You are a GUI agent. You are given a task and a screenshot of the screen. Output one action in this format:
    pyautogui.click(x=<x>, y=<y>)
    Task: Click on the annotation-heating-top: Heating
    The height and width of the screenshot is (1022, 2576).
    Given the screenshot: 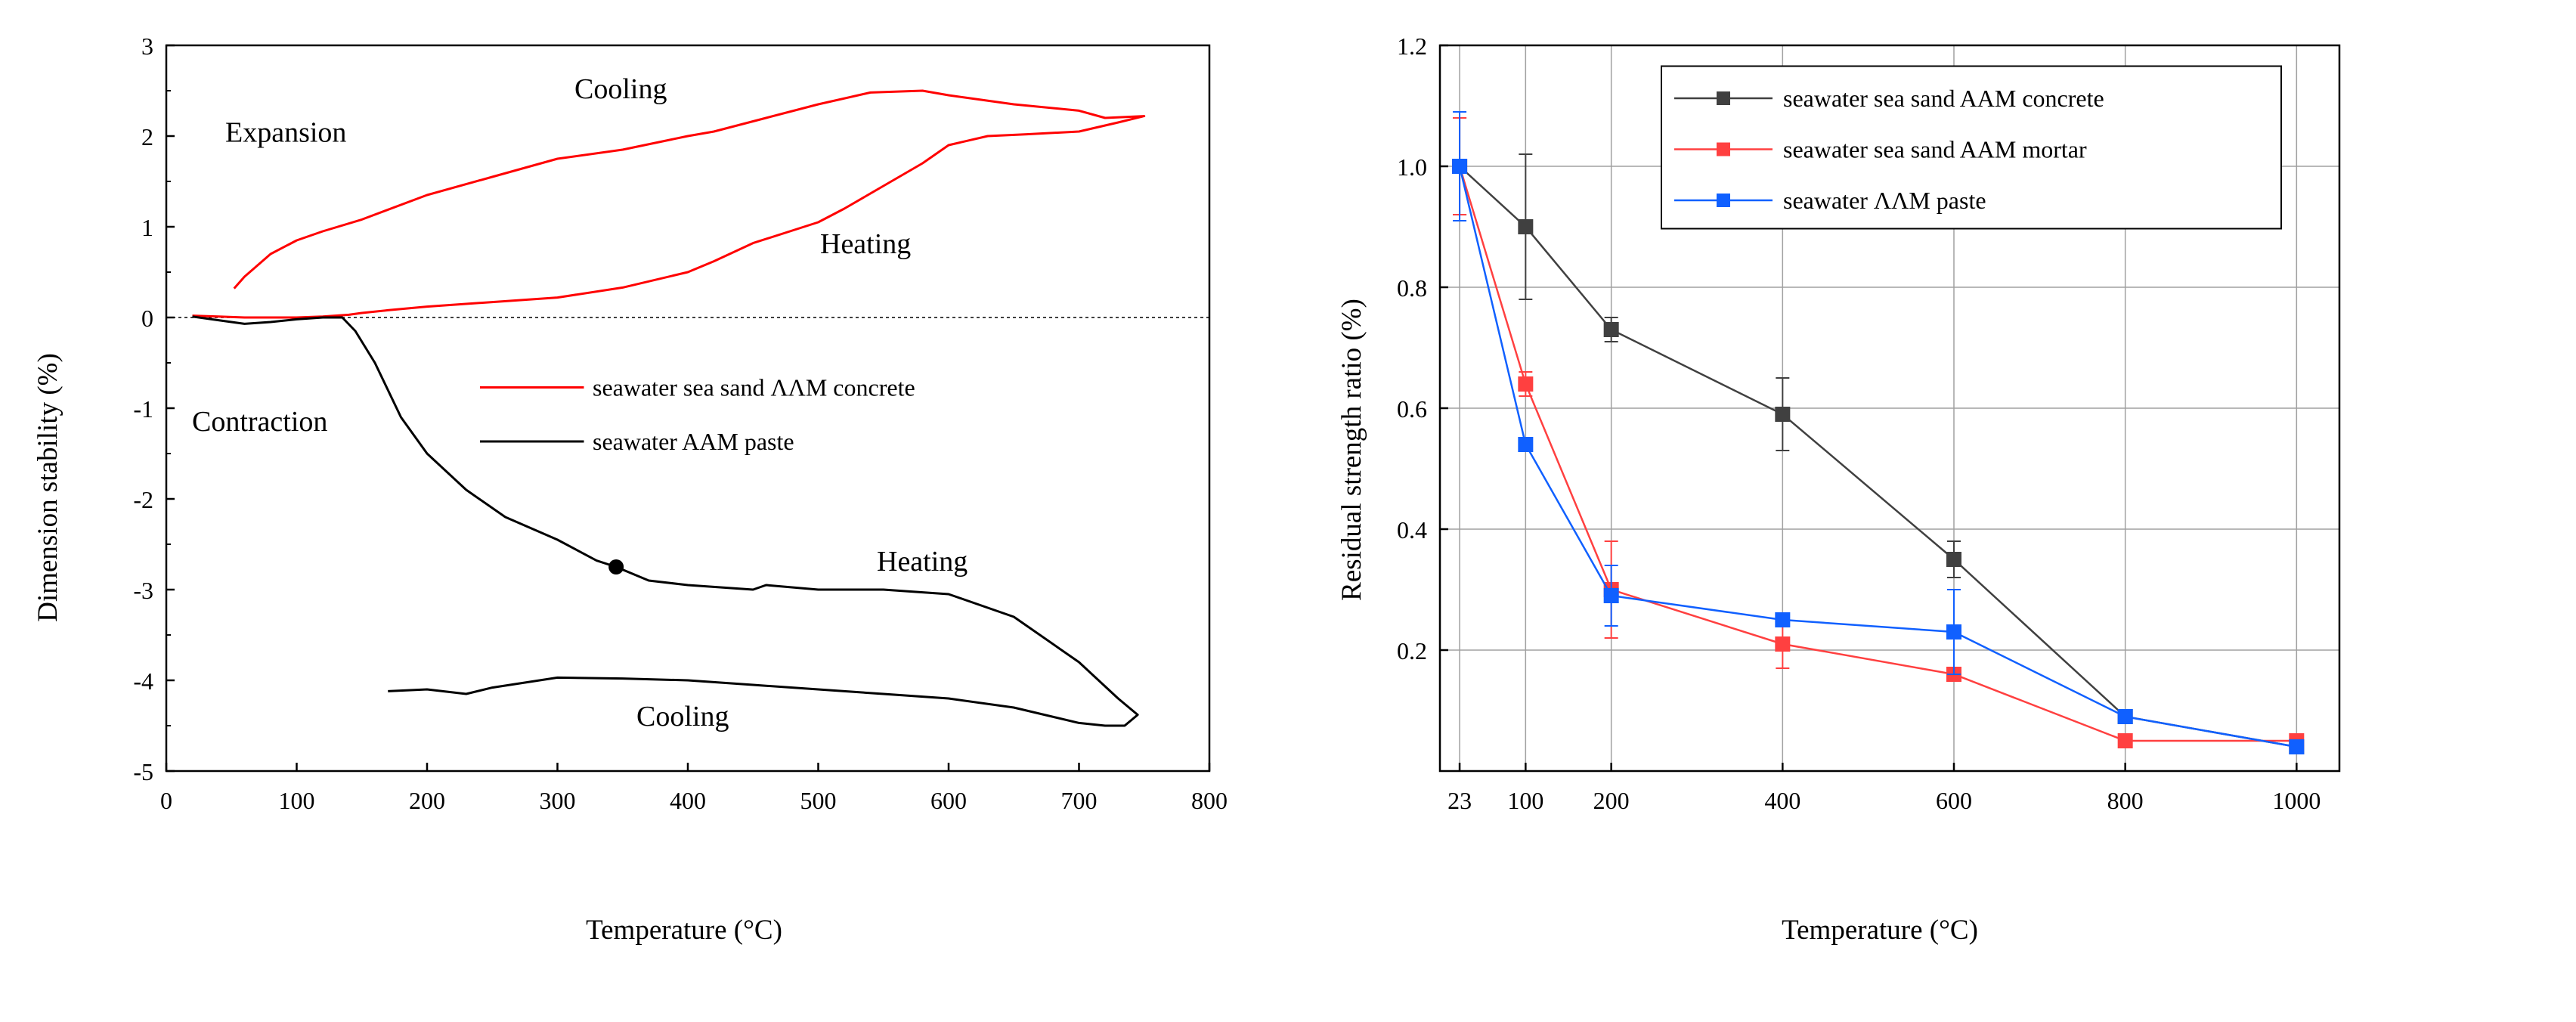 What is the action you would take?
    pyautogui.click(x=865, y=244)
    